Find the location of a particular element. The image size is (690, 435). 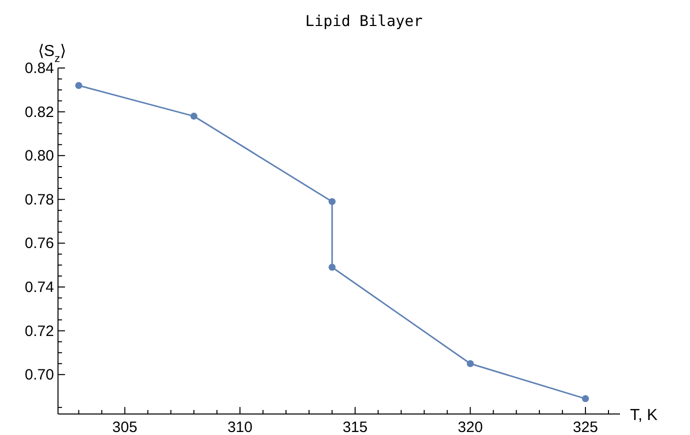

x-tick-label: 310 is located at coordinates (239, 427).